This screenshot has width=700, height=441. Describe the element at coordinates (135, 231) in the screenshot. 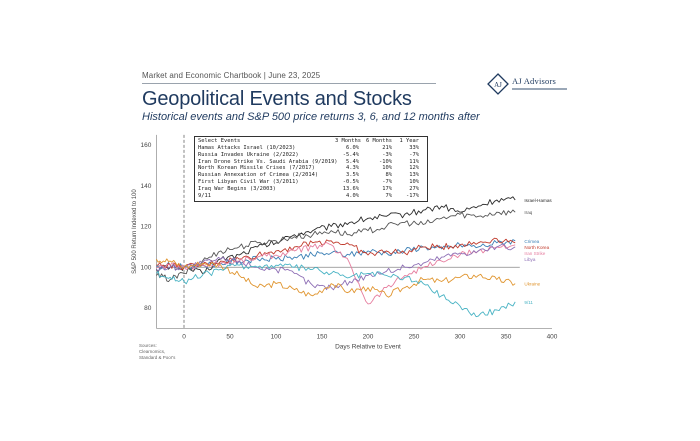

I see `y-axis-title: S&P 500 Return Indexed to 100` at that location.